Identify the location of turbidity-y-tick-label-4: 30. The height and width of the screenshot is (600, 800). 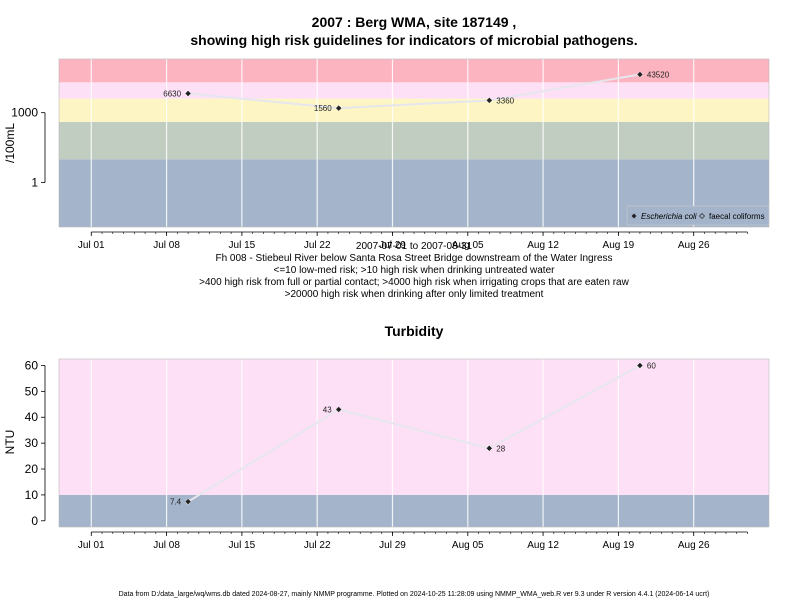
(32, 443).